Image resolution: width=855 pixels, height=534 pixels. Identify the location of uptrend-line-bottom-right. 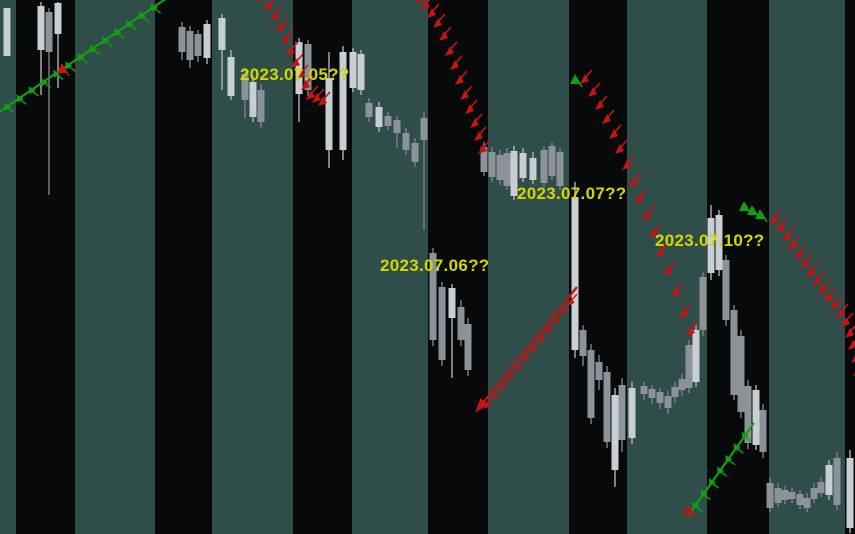
(721, 469).